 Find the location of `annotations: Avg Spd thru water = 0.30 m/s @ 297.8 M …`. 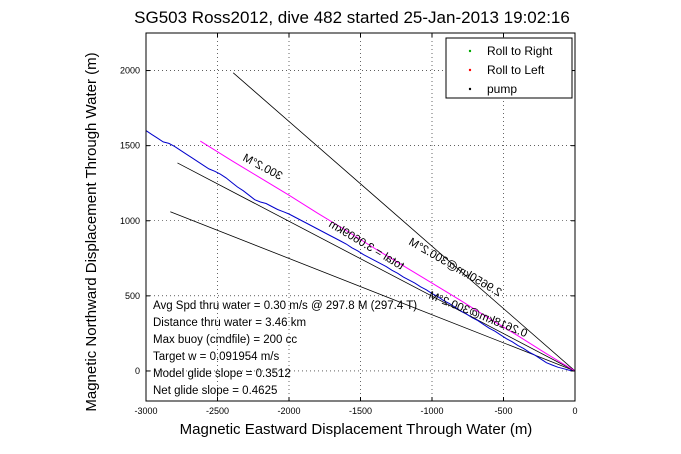

annotations: Avg Spd thru water = 0.30 m/s @ 297.8 M … is located at coordinates (285, 348).